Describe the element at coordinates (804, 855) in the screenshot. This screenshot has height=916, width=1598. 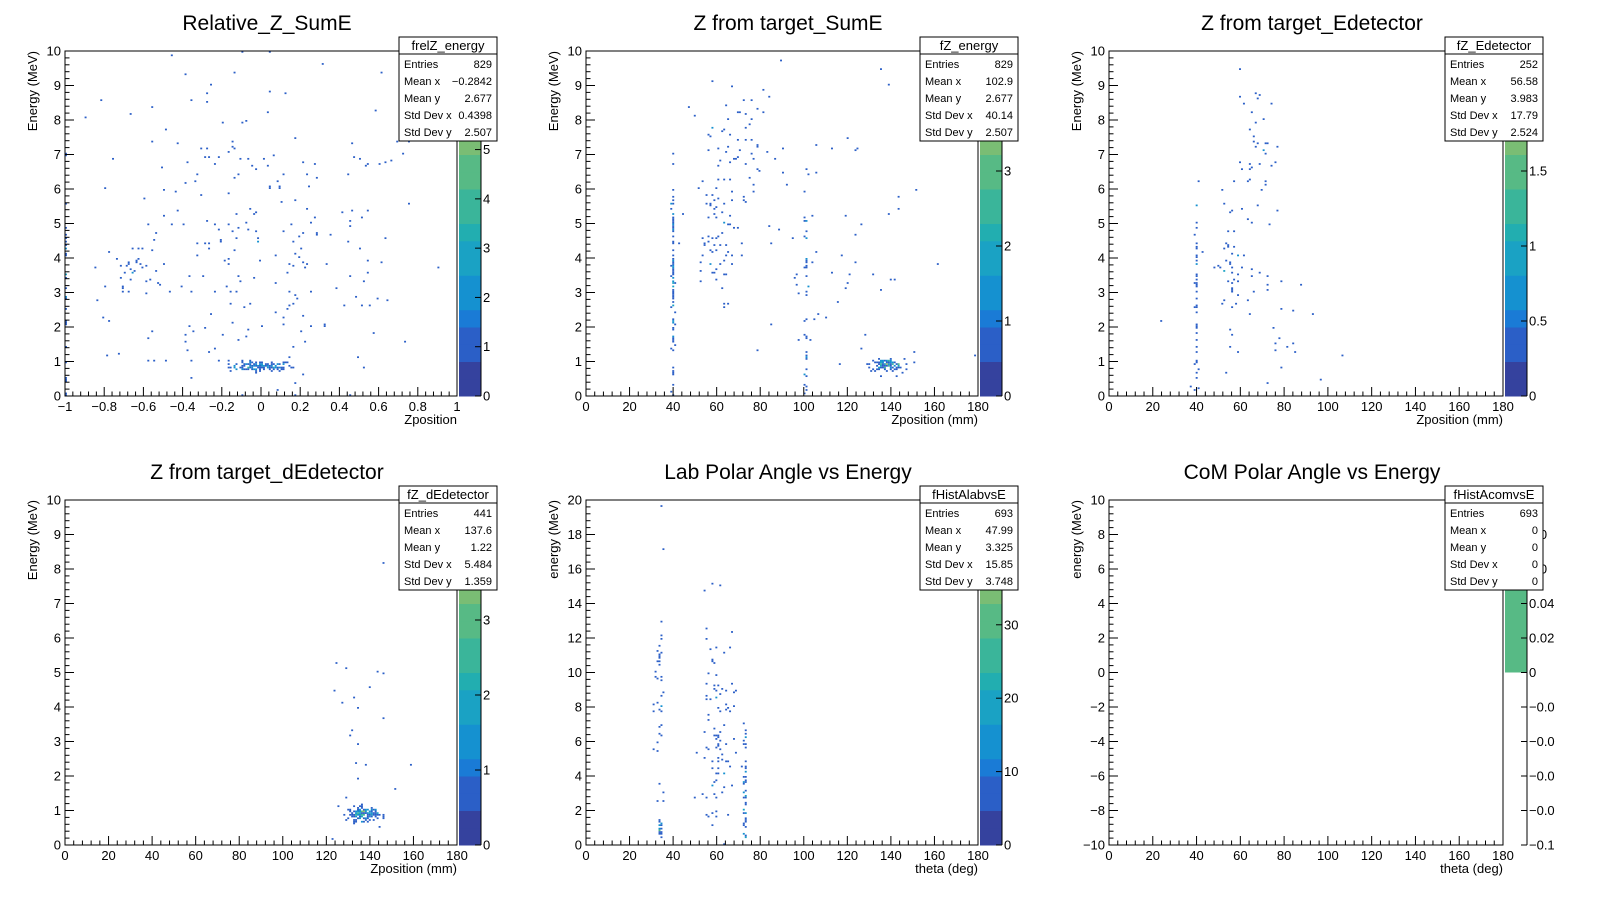
I see `x-tick-label: 100` at that location.